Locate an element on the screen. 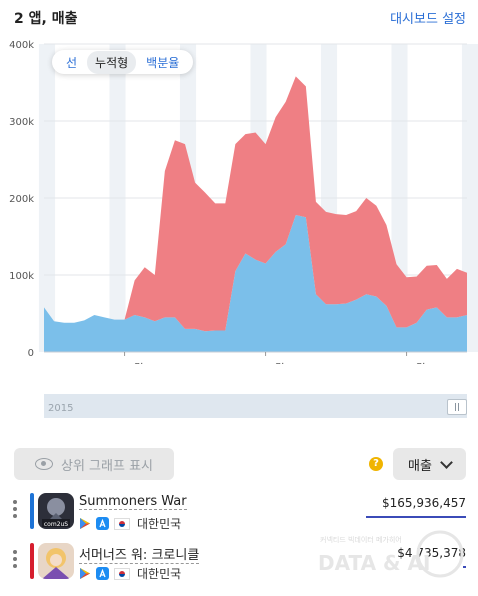 This screenshot has width=478, height=596. chart-mode-toggle: 선 누적형 백분율 is located at coordinates (123, 62).